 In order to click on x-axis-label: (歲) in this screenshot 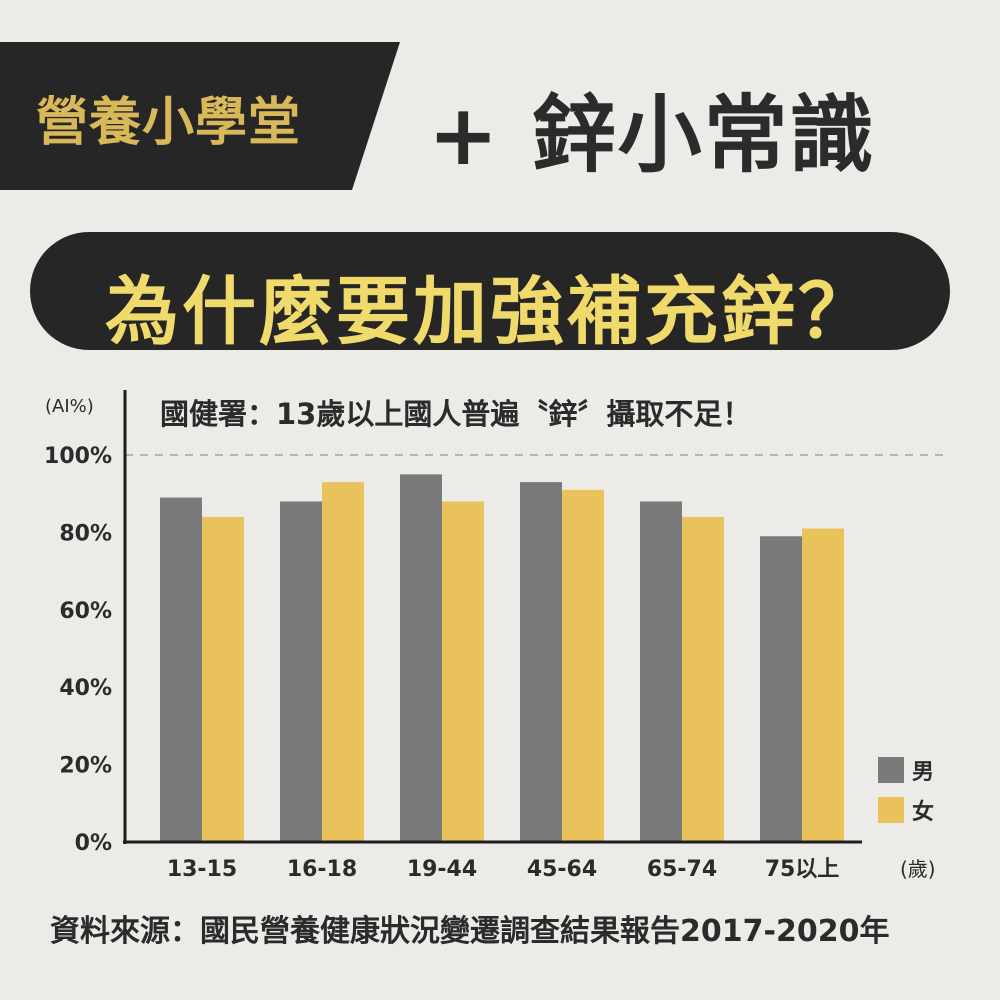, I will do `click(918, 869)`.